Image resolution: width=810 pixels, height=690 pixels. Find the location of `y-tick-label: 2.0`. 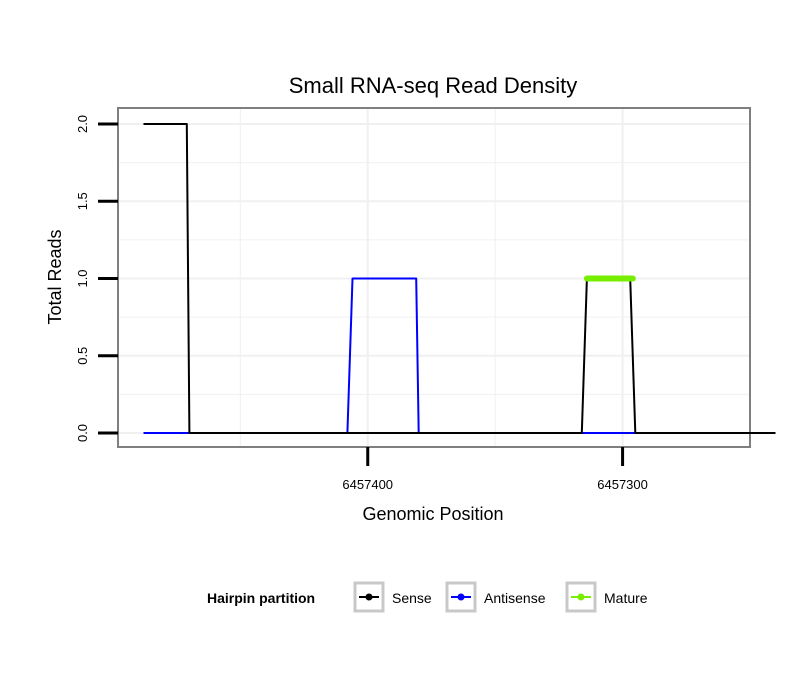

y-tick-label: 2.0 is located at coordinates (82, 124).